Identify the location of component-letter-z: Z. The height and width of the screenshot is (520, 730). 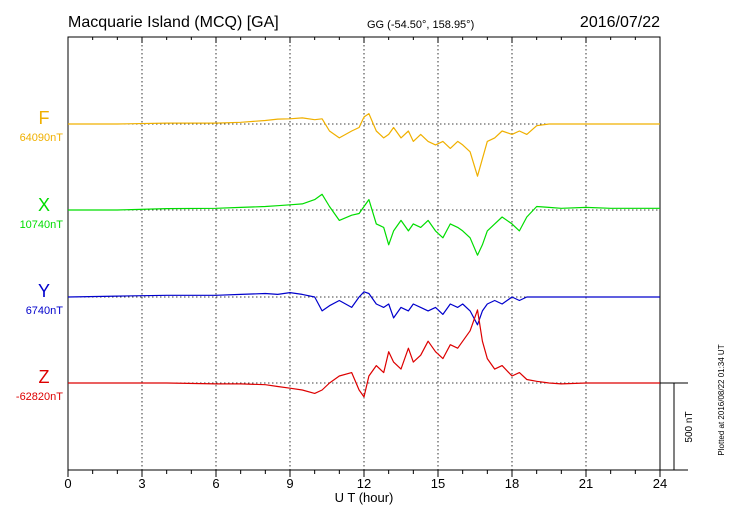
(44, 377).